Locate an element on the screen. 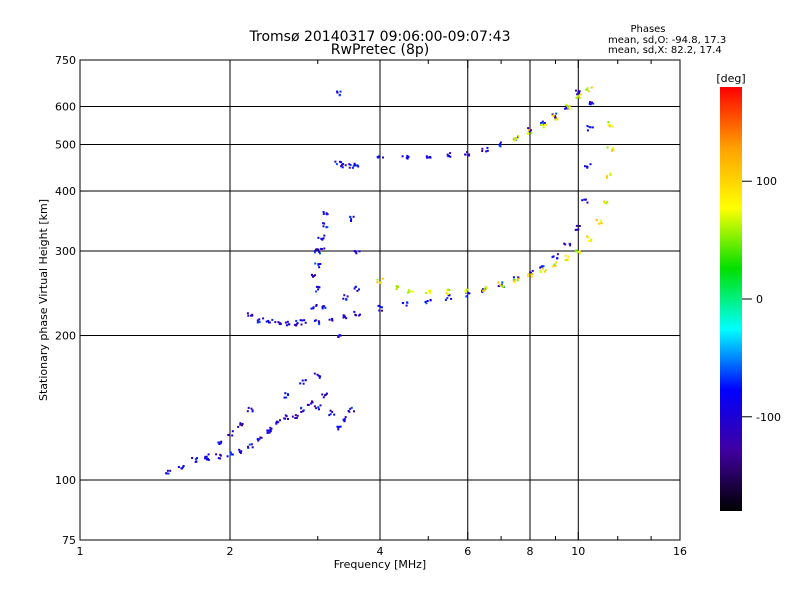 The width and height of the screenshot is (800, 600). title-line-1: Tromsø 20140317 09:06:00-09:07:43 is located at coordinates (380, 37).